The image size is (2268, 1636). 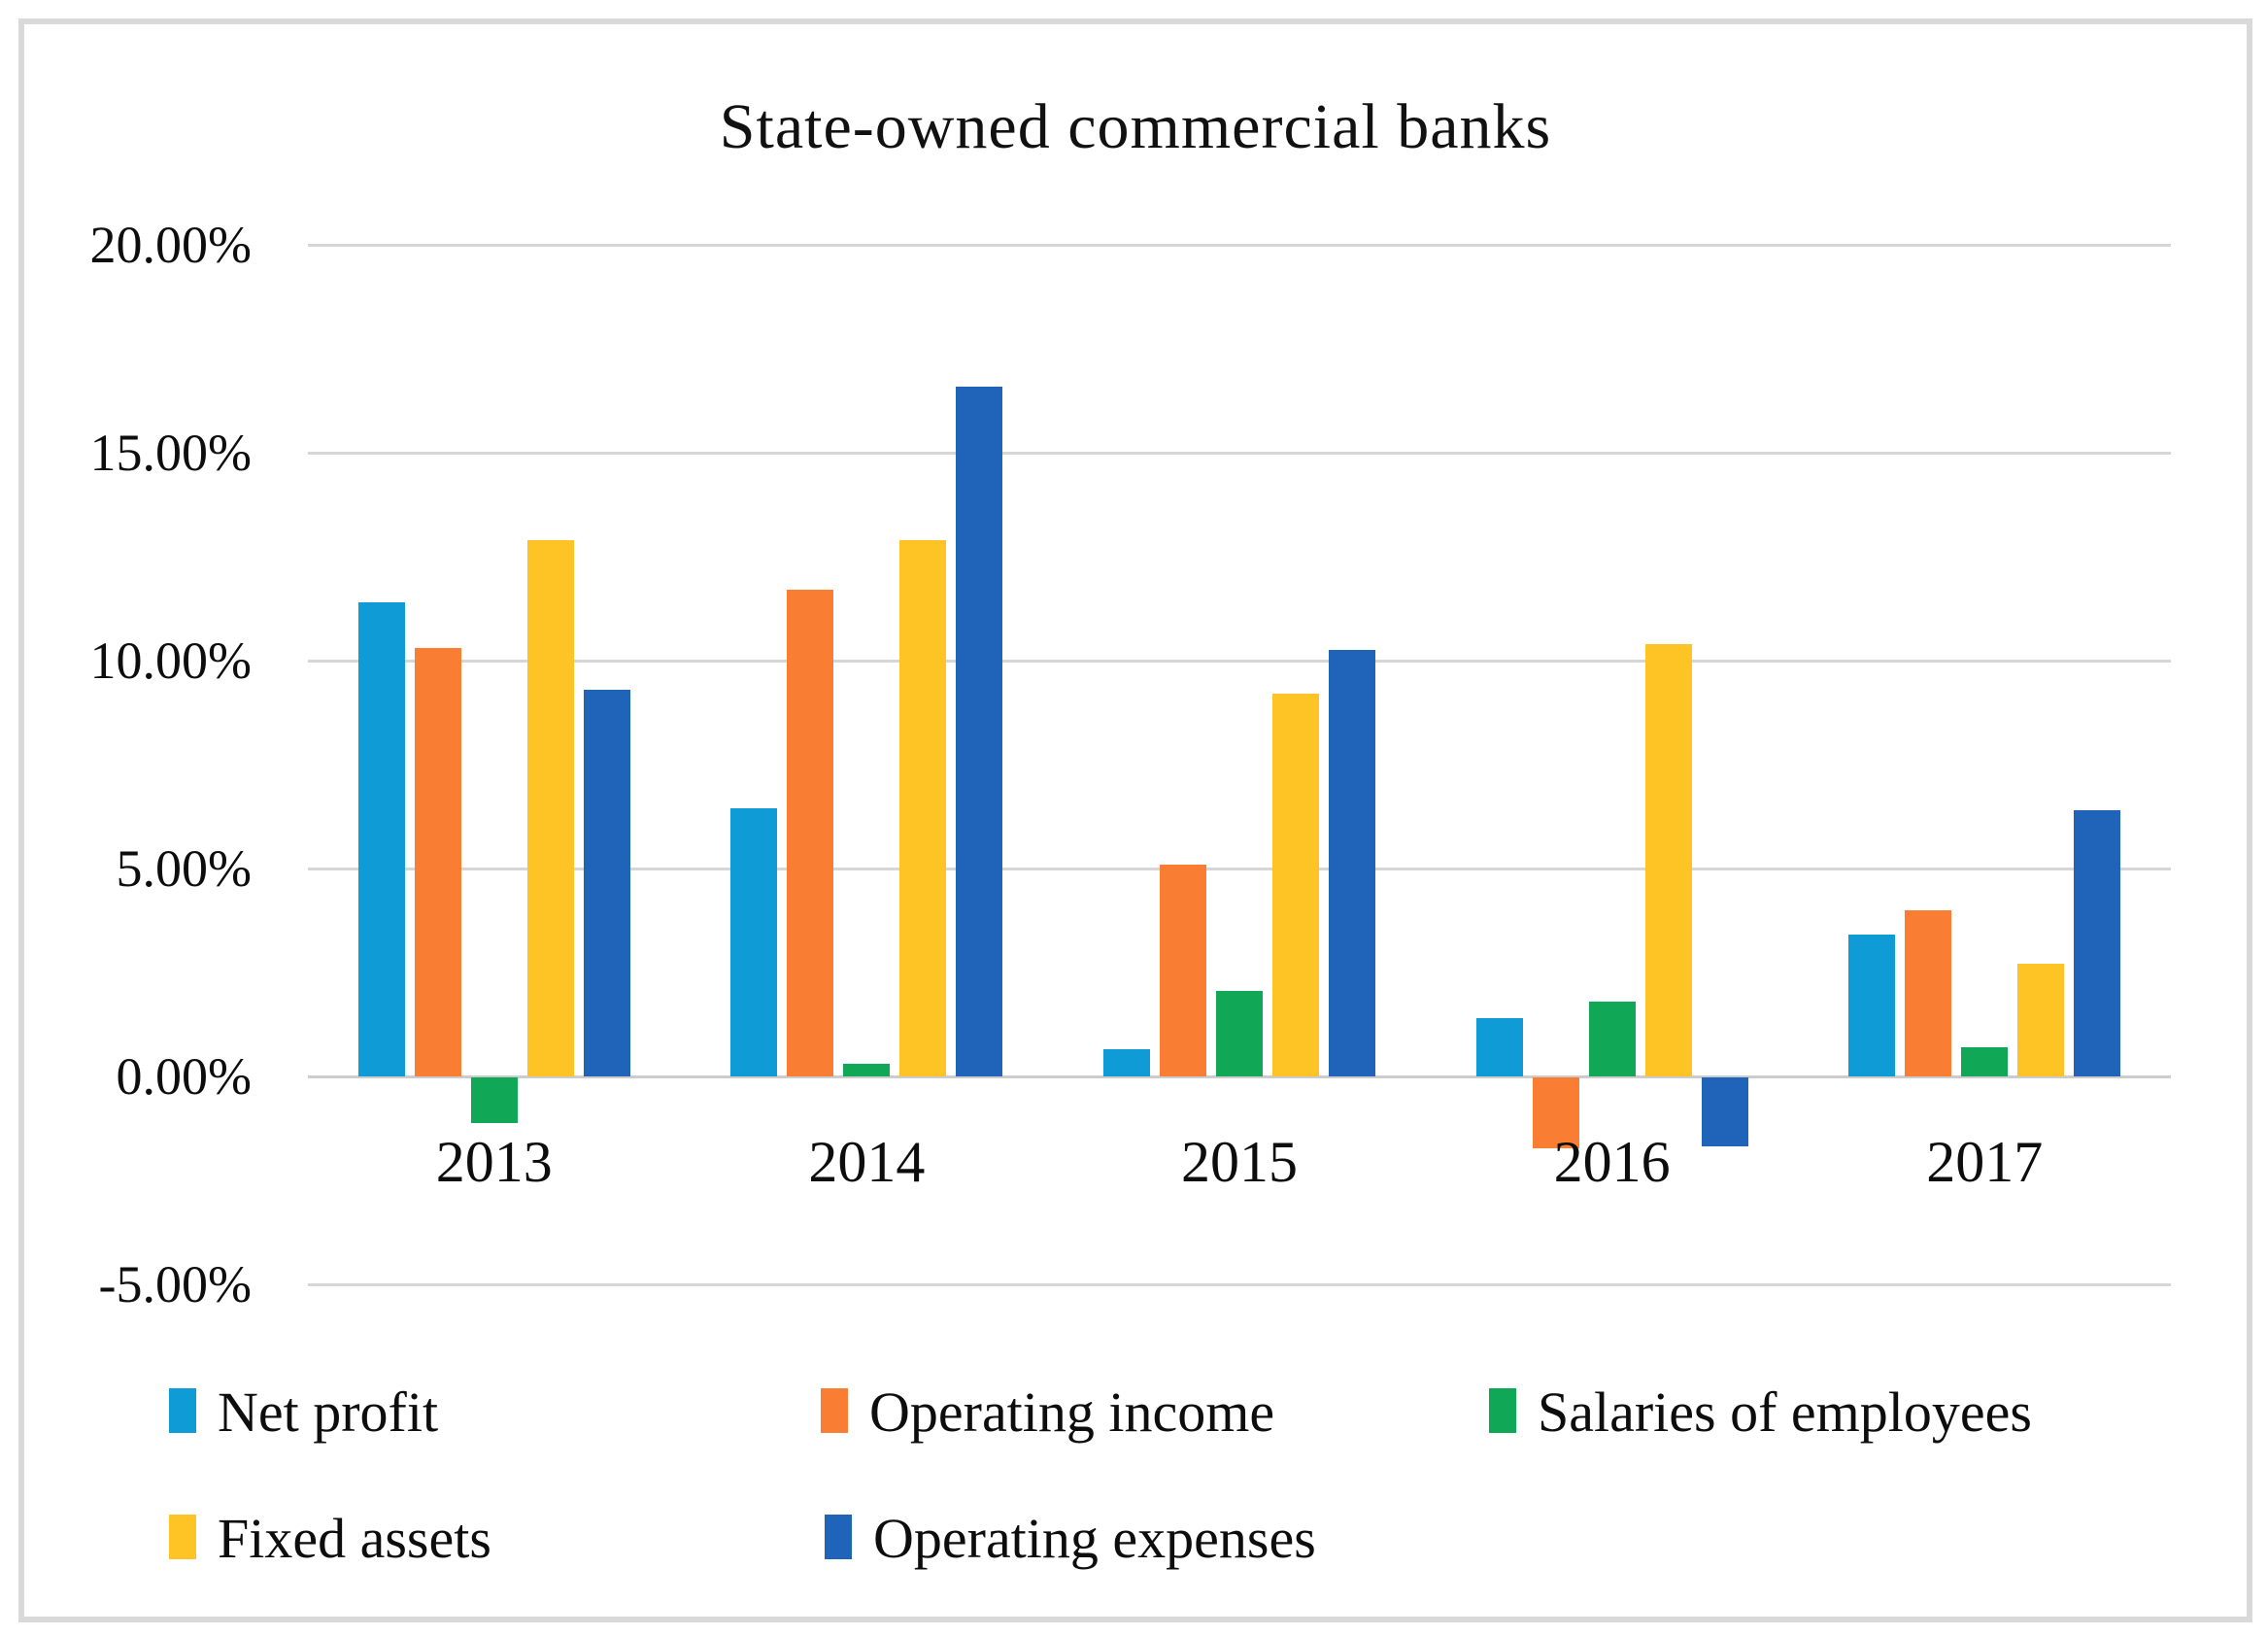 What do you see at coordinates (509, 1540) in the screenshot?
I see `legend-item-fixed-assets: Fixed assets` at bounding box center [509, 1540].